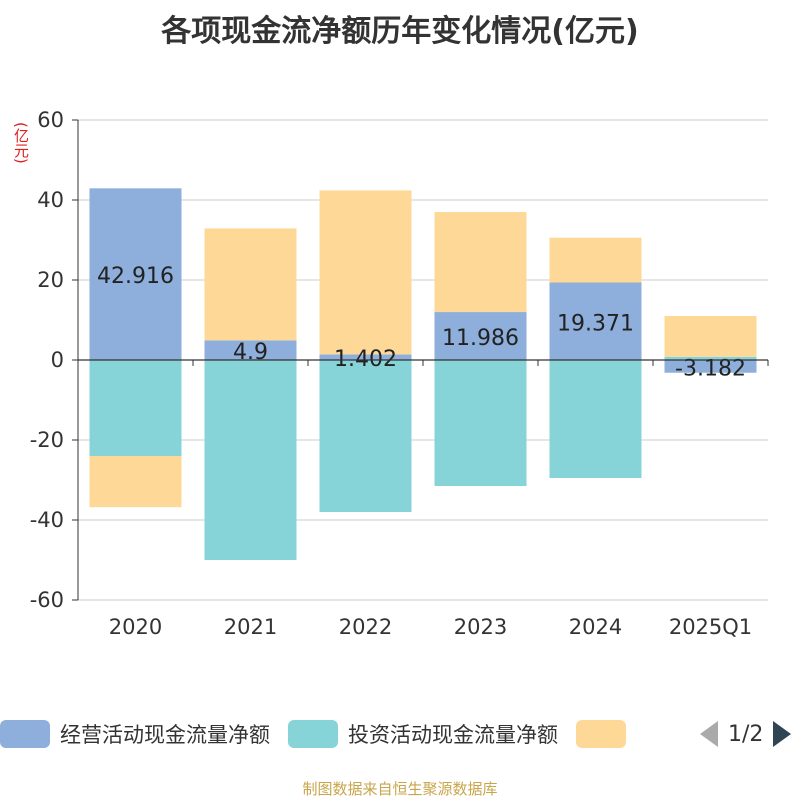  Describe the element at coordinates (50, 200) in the screenshot. I see `y-tick-label: 40` at that location.